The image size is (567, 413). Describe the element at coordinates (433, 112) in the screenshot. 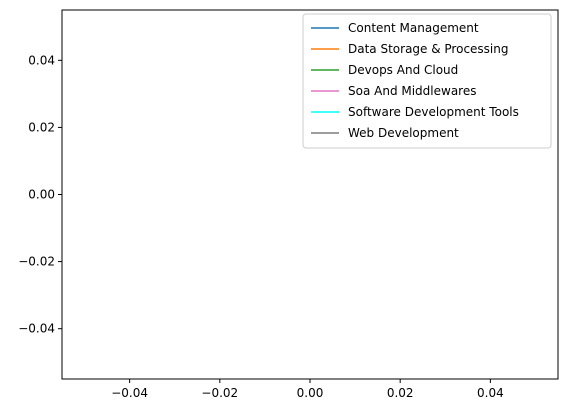

I see `legend-label: Software Development Tools` at that location.